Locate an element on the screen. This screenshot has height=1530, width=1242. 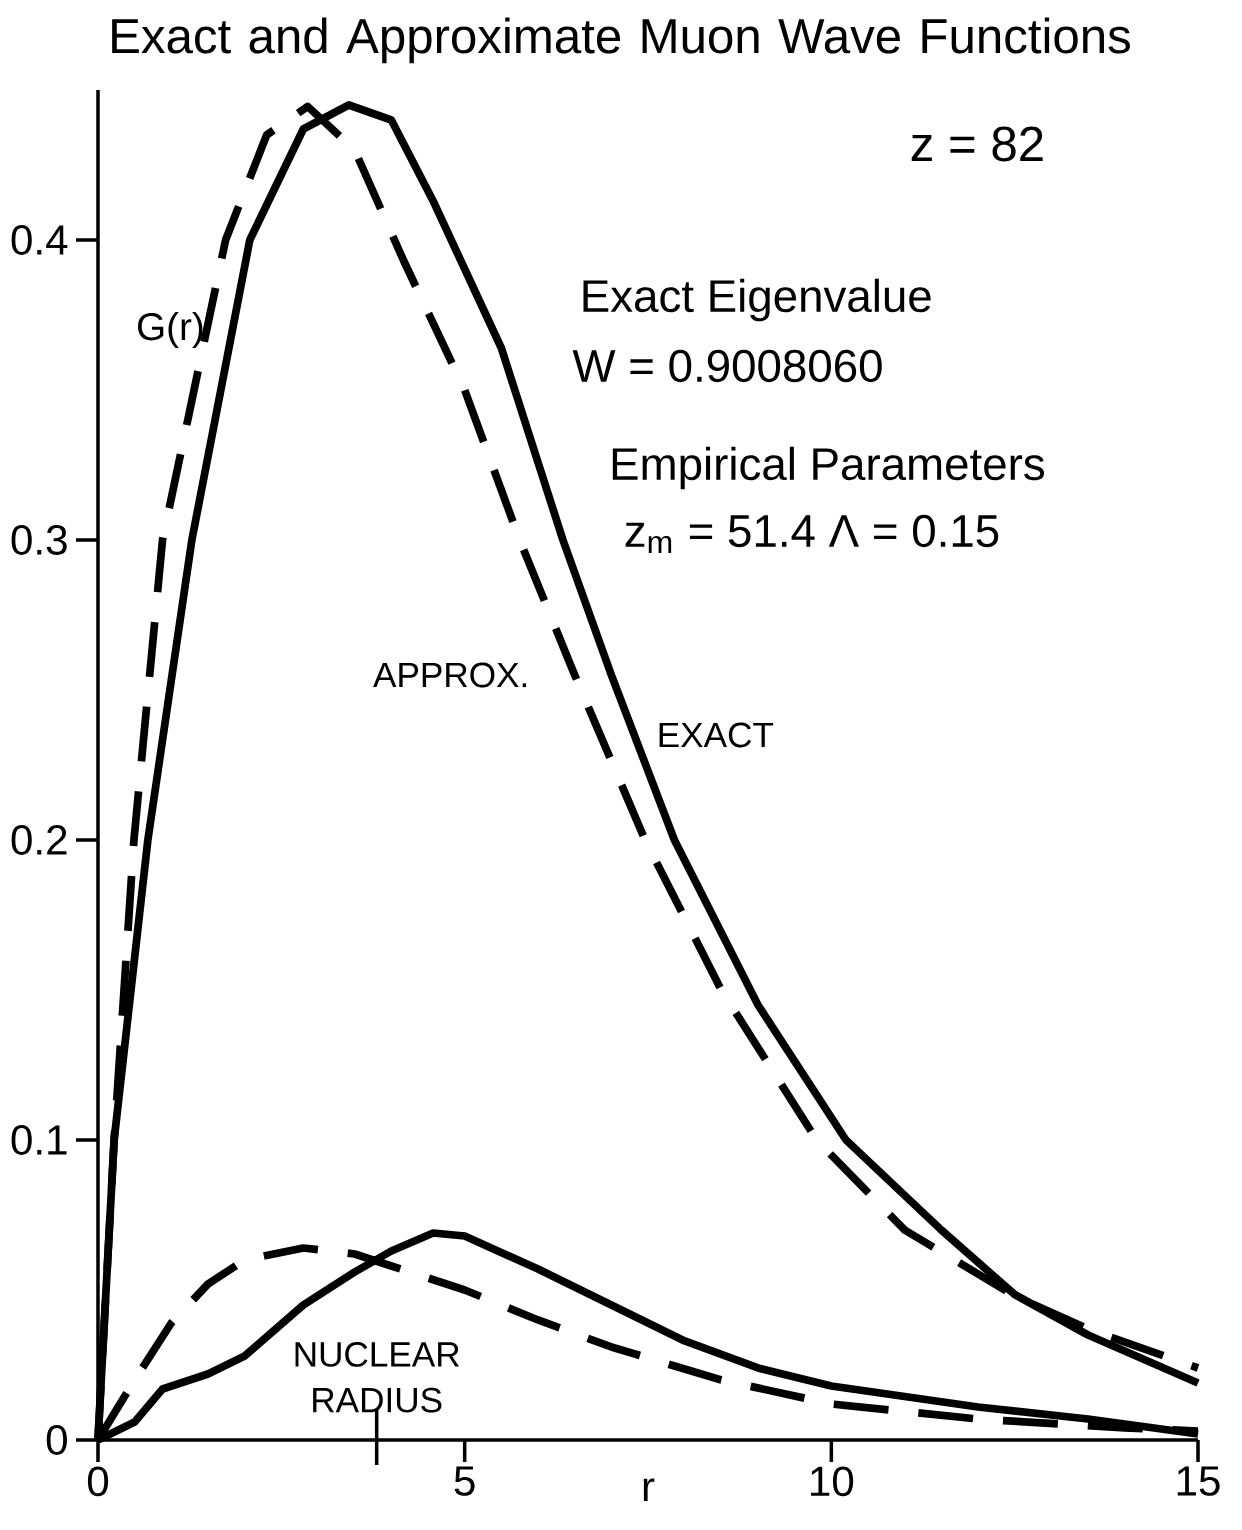
y-tick-label: 0.2 is located at coordinates (39, 840).